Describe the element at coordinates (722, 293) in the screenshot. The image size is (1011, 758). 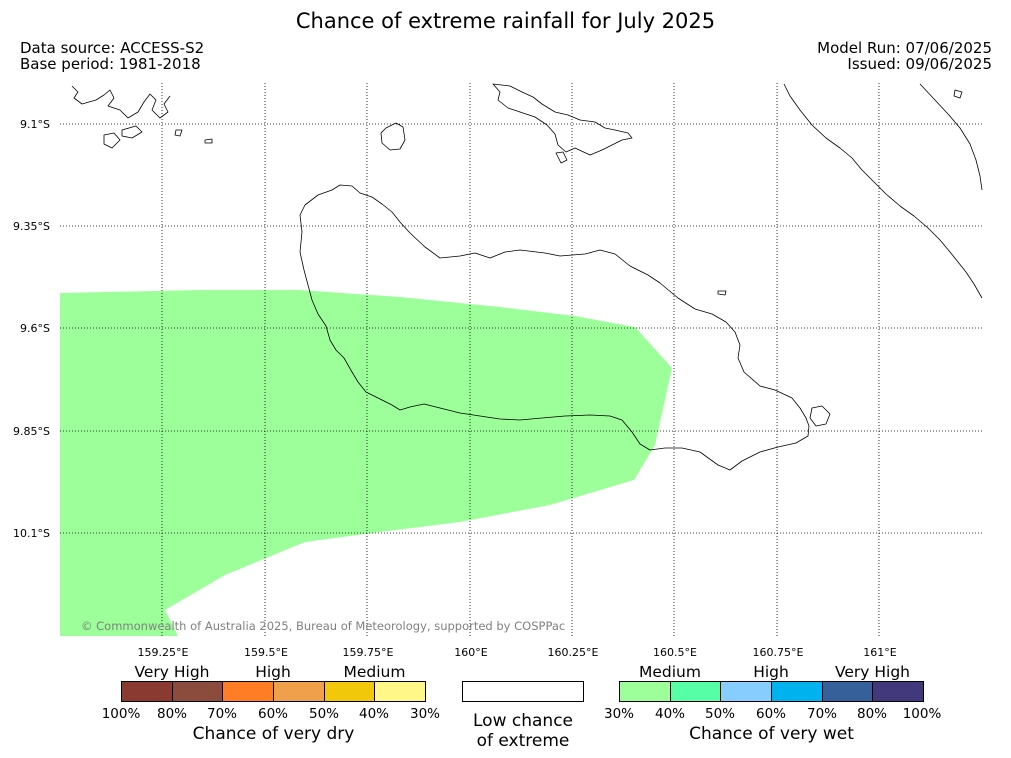
I see `ngella-islet` at that location.